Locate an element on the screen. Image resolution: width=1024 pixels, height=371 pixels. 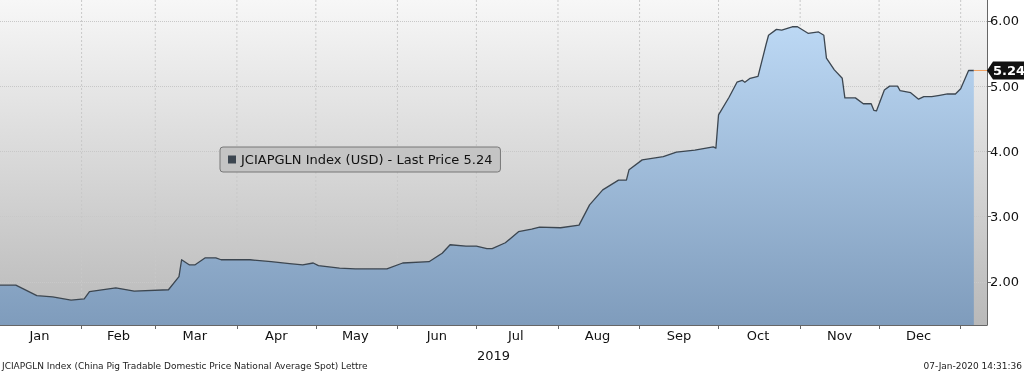
x-tick-label: Oct is located at coordinates (758, 335).